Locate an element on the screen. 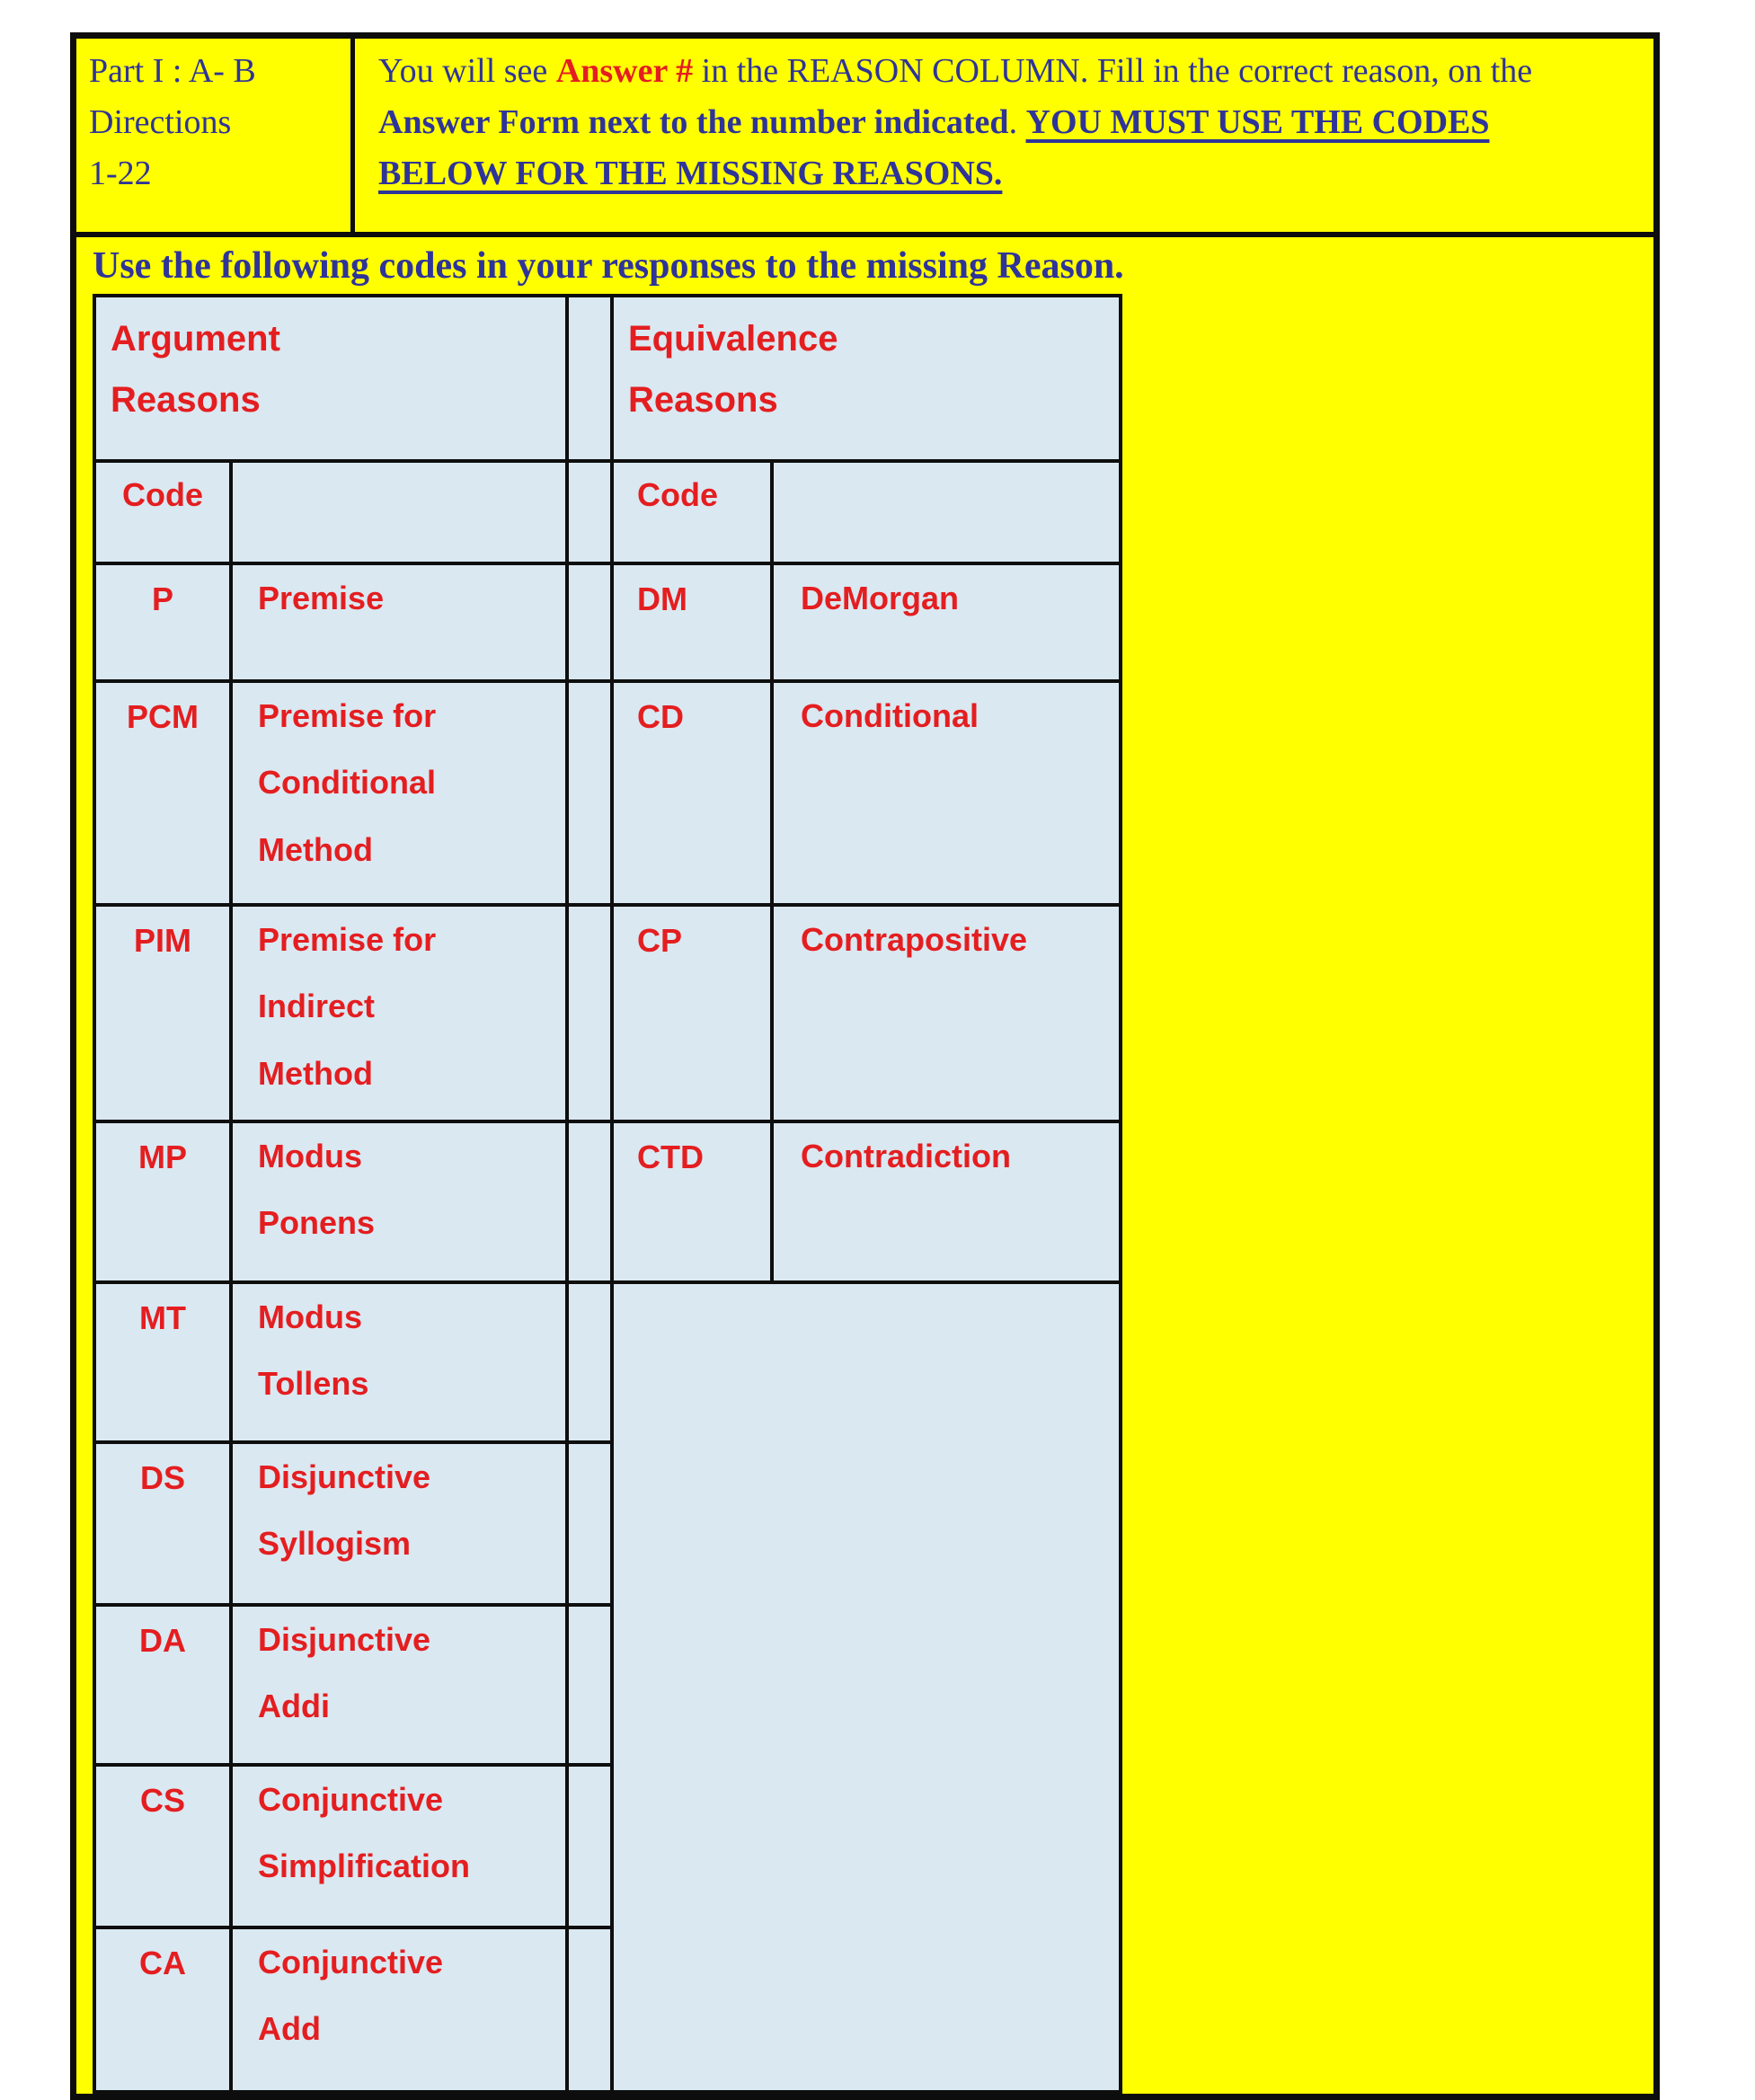  equivalence-reasons-title: Equivalence Reasons is located at coordinates (866, 378).